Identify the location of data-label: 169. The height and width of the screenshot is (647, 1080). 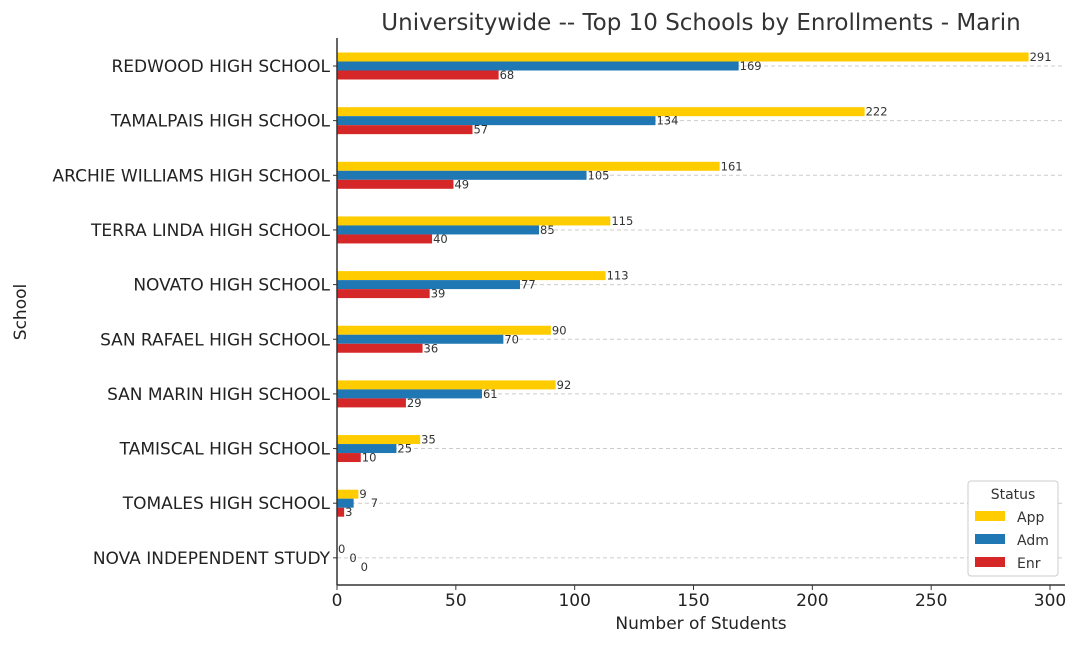
(751, 66).